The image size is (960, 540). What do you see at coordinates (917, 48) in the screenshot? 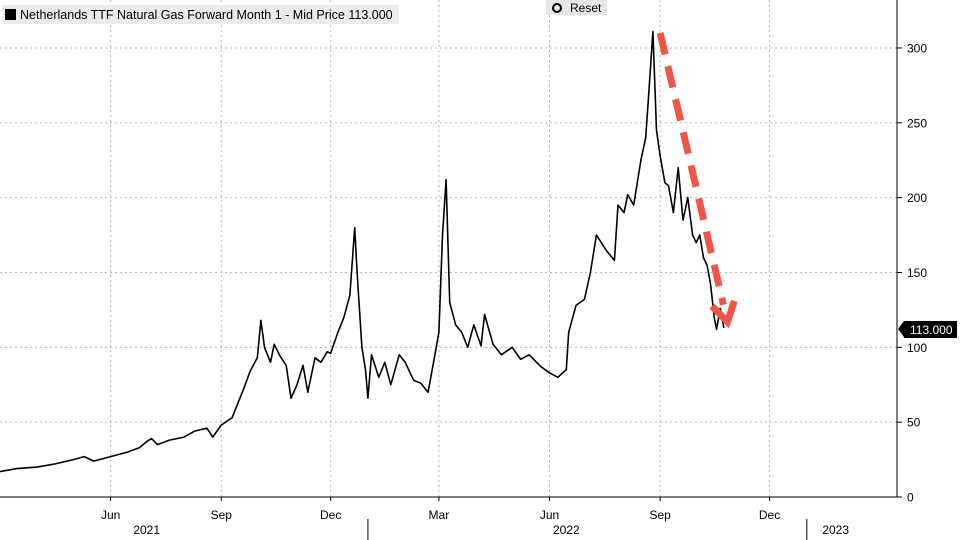
I see `y-tick-label: 300` at bounding box center [917, 48].